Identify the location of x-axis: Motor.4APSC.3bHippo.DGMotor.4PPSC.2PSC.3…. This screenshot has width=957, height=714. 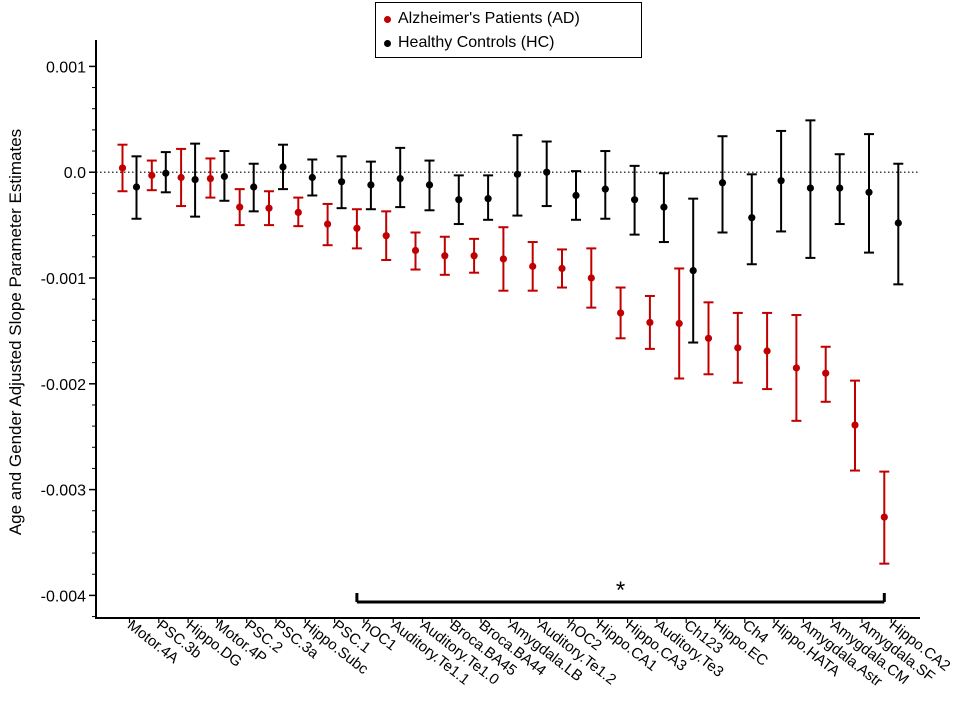
(538, 653).